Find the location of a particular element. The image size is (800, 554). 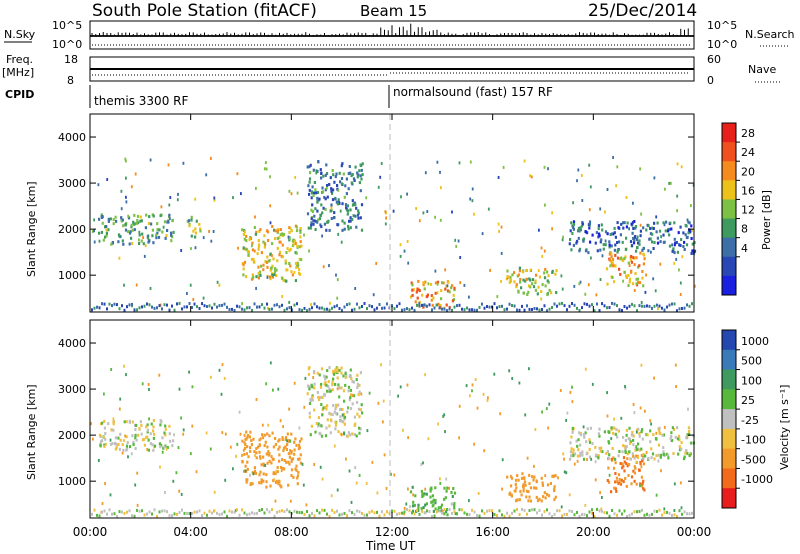

power-ylabel: Slant Range [km] is located at coordinates (31, 229).